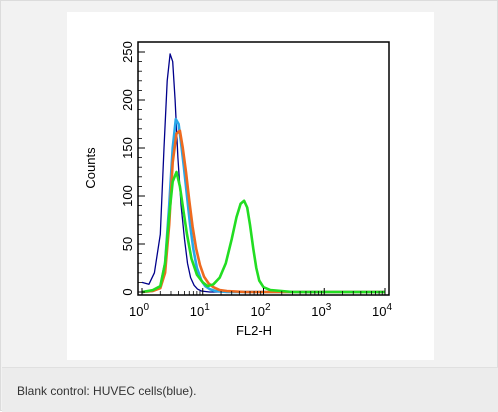 This screenshot has height=412, width=498. What do you see at coordinates (127, 52) in the screenshot?
I see `y-tick-label: 250` at bounding box center [127, 52].